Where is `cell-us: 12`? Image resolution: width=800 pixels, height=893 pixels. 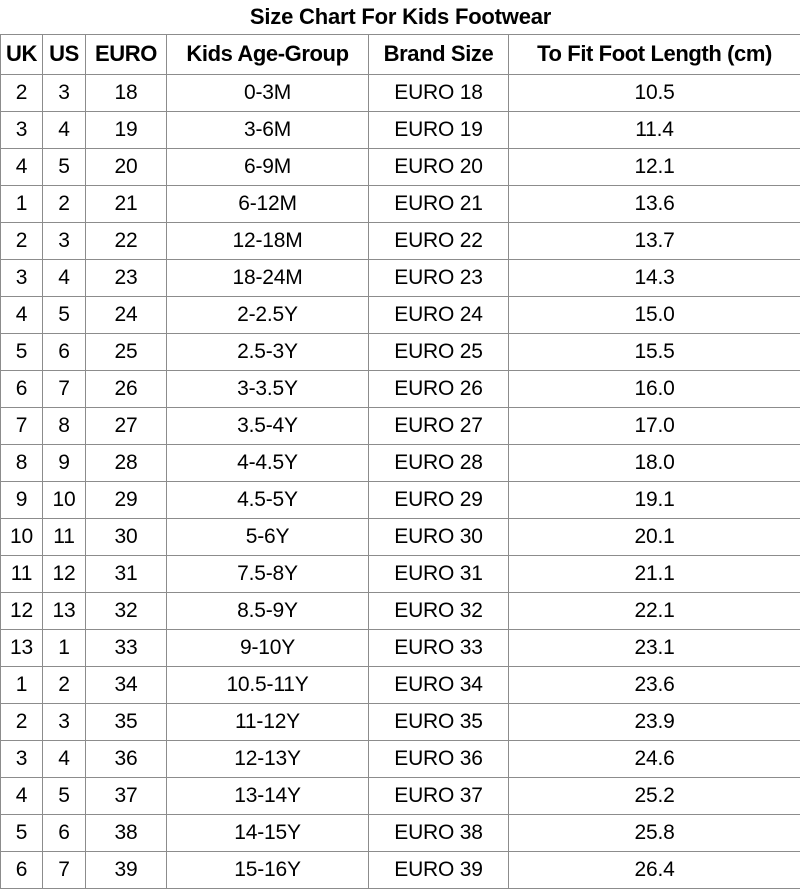
cell-us: 12 is located at coordinates (64, 573).